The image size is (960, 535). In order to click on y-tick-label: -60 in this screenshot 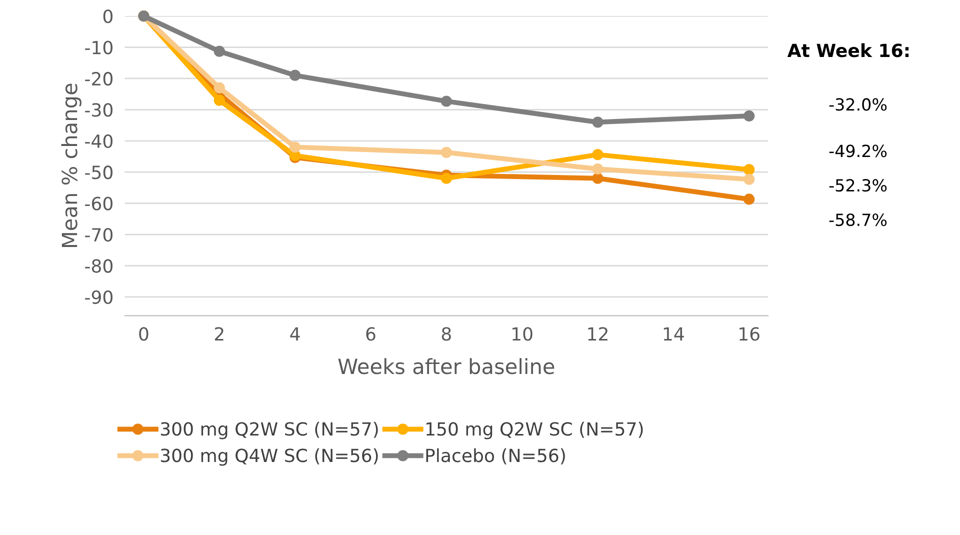, I will do `click(98, 203)`.